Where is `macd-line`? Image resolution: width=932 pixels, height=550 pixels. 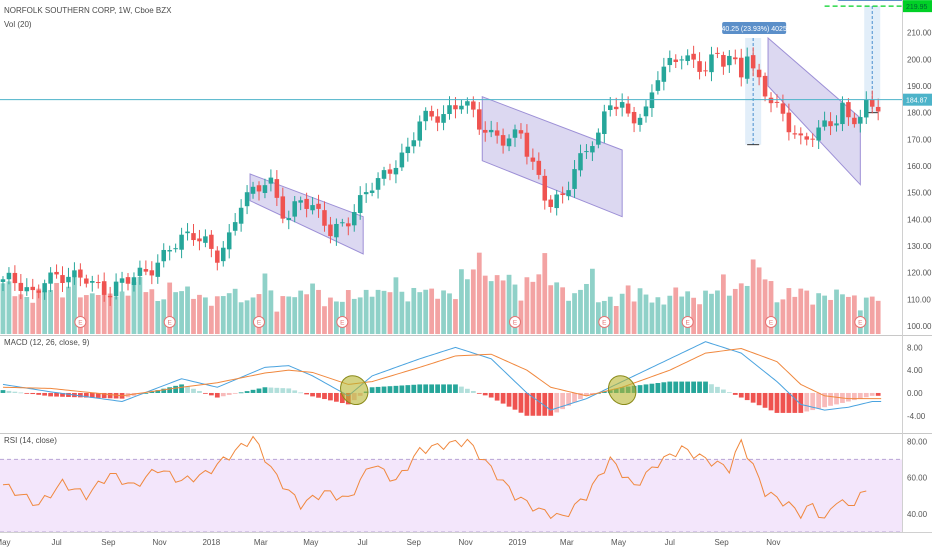
macd-line is located at coordinates (442, 376).